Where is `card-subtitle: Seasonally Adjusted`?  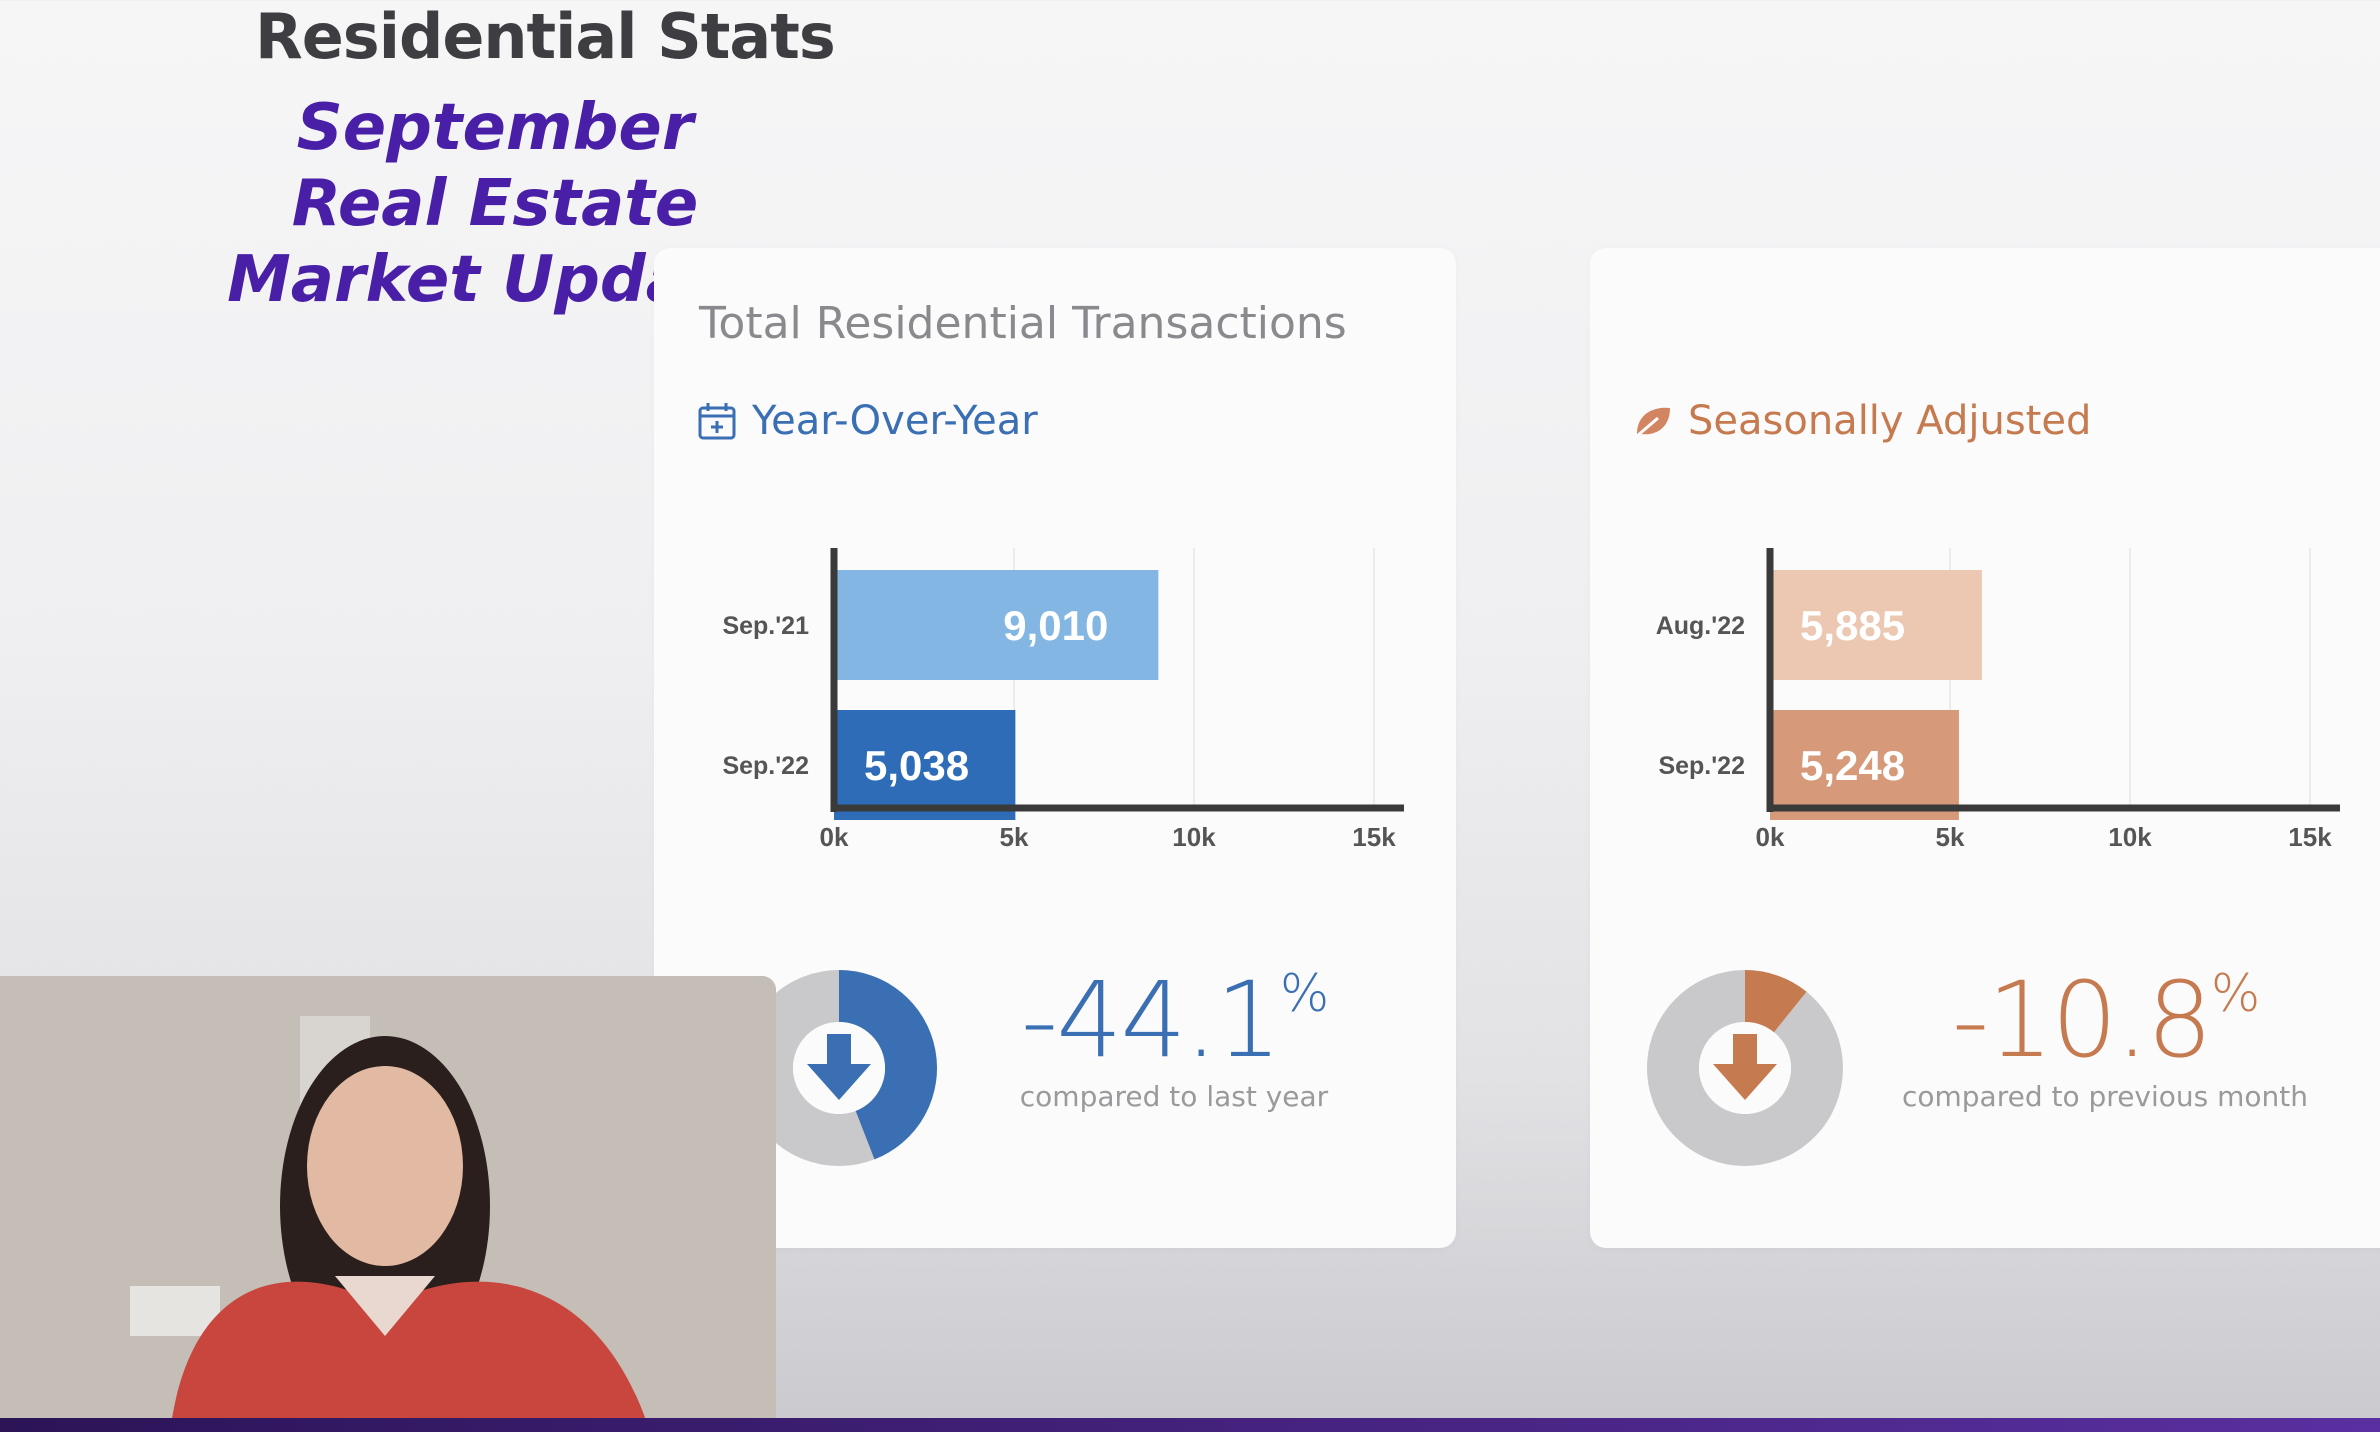
card-subtitle: Seasonally Adjusted is located at coordinates (1861, 421).